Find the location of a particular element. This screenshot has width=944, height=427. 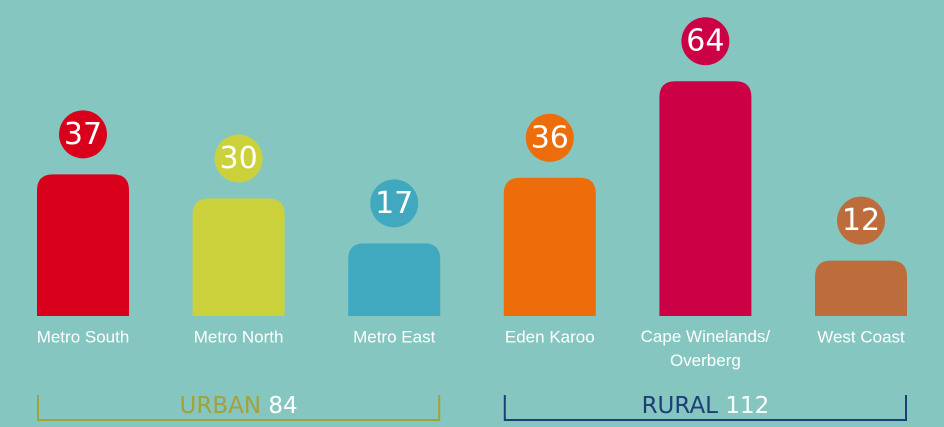

group-name: URBAN is located at coordinates (221, 406).